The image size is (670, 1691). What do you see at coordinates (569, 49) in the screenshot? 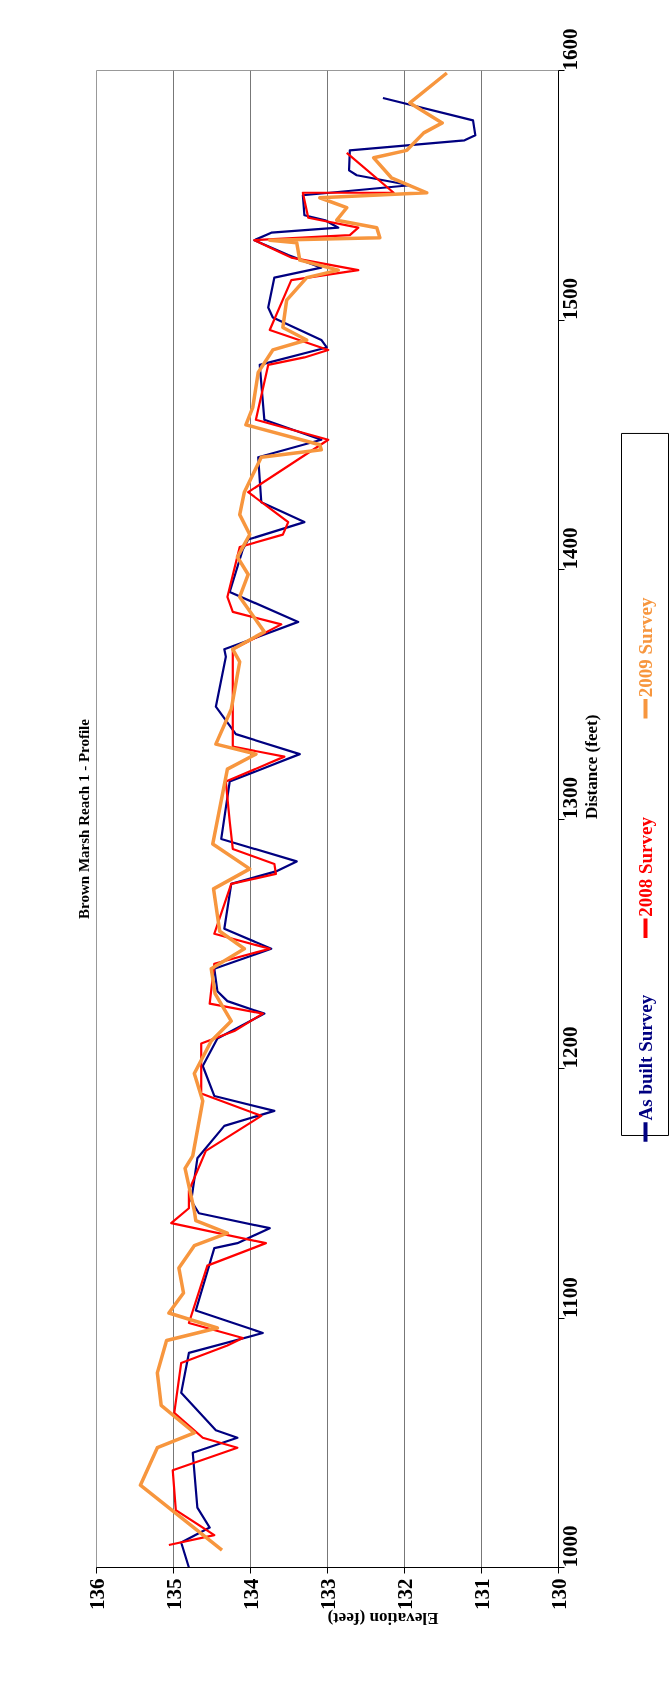
I see `y-tick-label: 1600` at bounding box center [569, 49].